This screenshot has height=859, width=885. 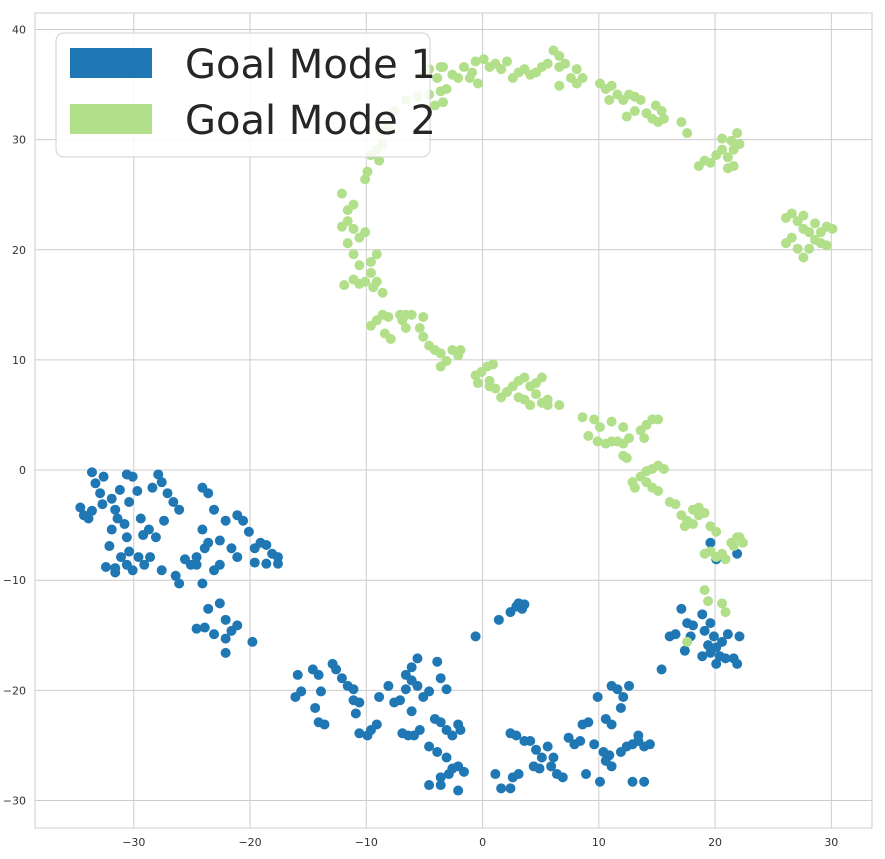 I want to click on legend-label-goal-mode-1: Goal Mode 1, so click(x=310, y=65).